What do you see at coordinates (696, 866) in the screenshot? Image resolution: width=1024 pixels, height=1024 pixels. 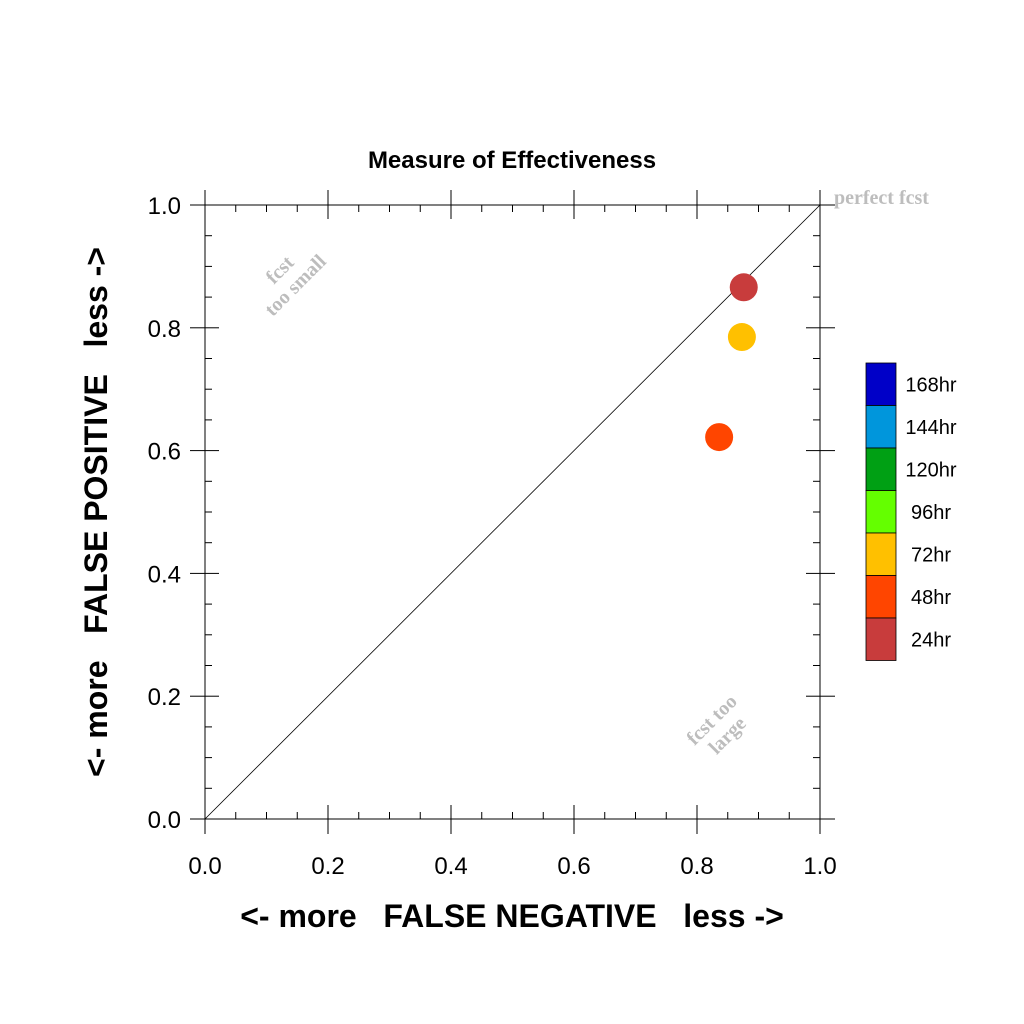 I see `x-tick-label: 0.8` at bounding box center [696, 866].